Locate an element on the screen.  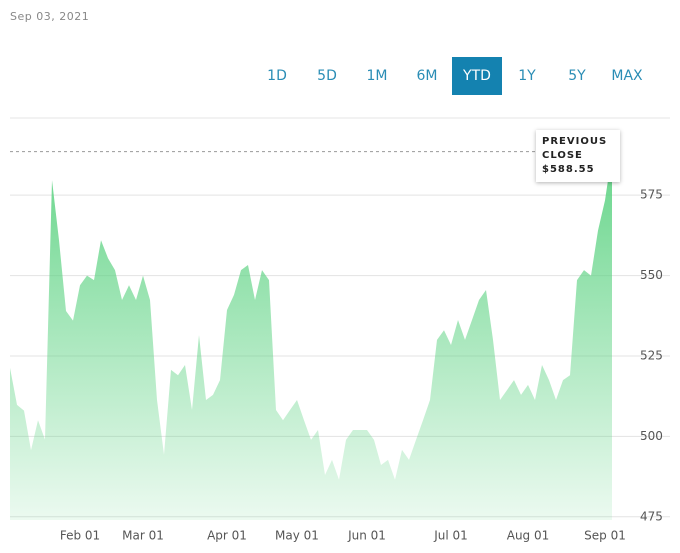
range-button: YTD is located at coordinates (477, 76).